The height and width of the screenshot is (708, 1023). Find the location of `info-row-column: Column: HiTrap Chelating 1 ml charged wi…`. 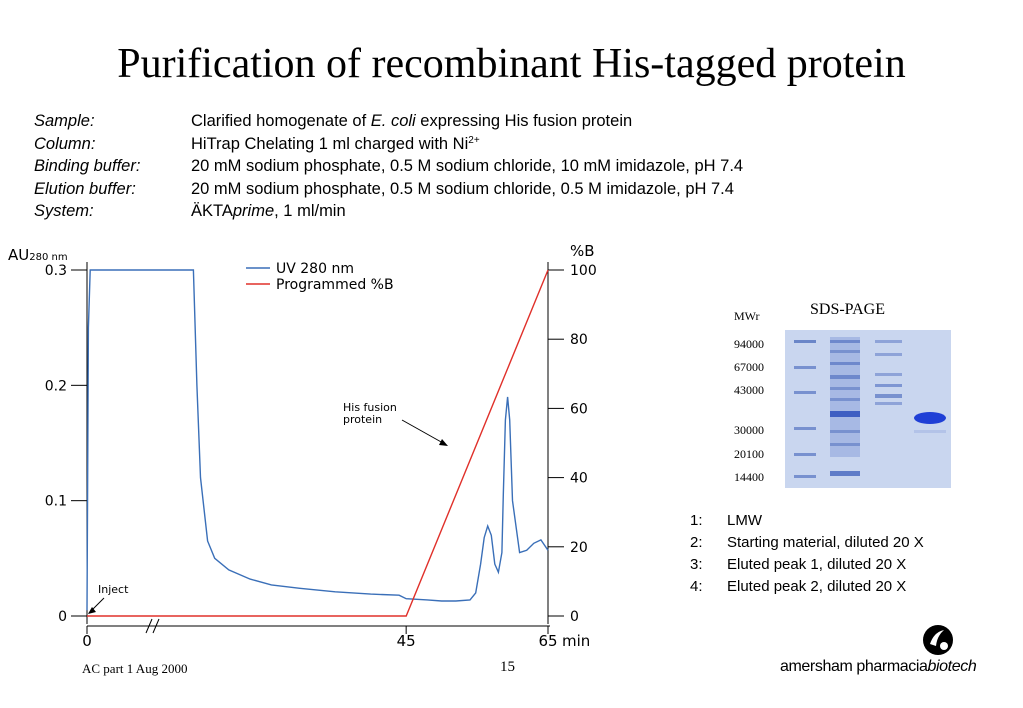

info-row-column: Column: HiTrap Chelating 1 ml charged wi… is located at coordinates (388, 144).